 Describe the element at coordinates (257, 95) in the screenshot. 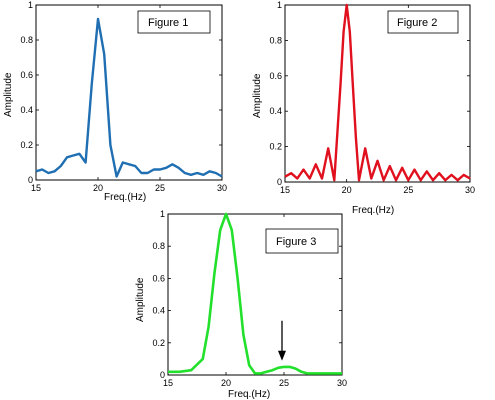

I see `chart-2-y-axis-label: Amplitude` at that location.